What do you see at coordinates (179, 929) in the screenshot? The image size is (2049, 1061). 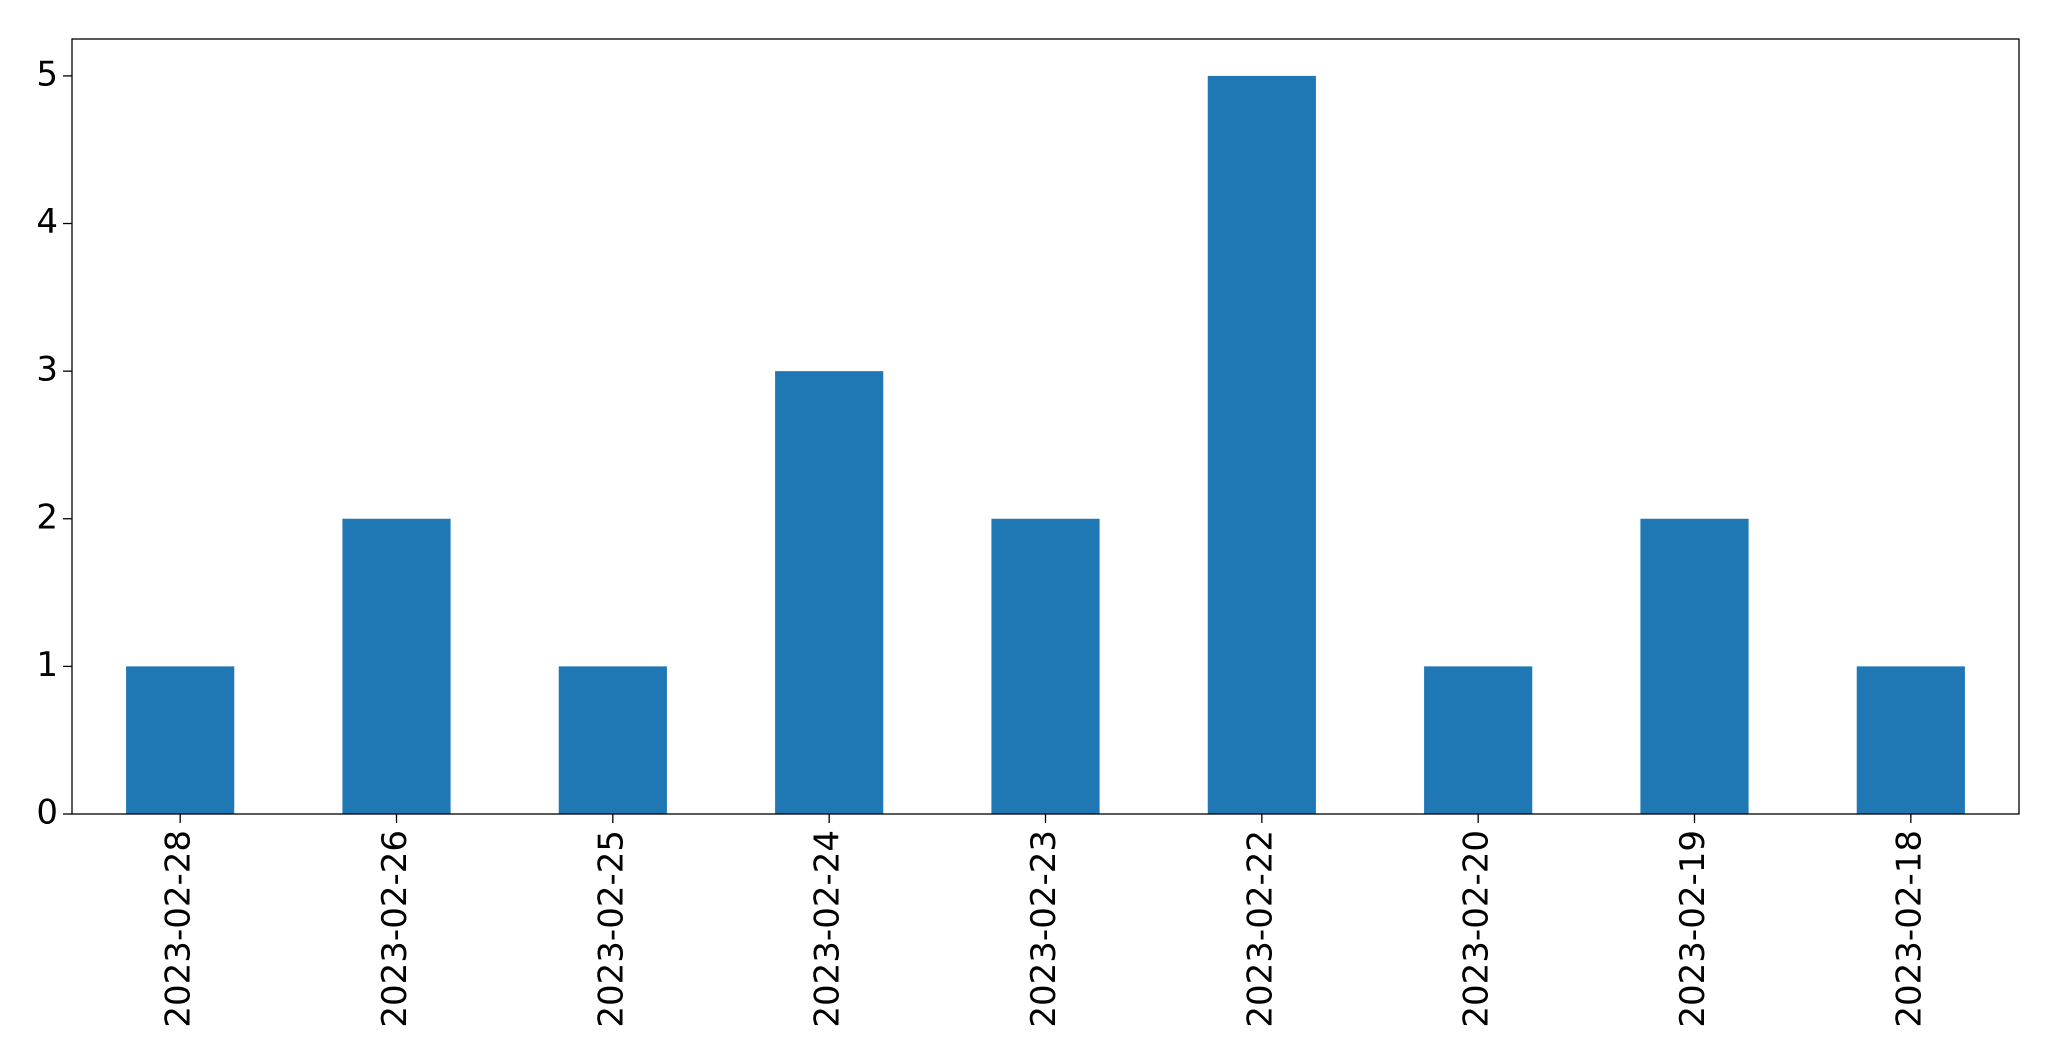 I see `x-tick-label: 2023-02-28` at bounding box center [179, 929].